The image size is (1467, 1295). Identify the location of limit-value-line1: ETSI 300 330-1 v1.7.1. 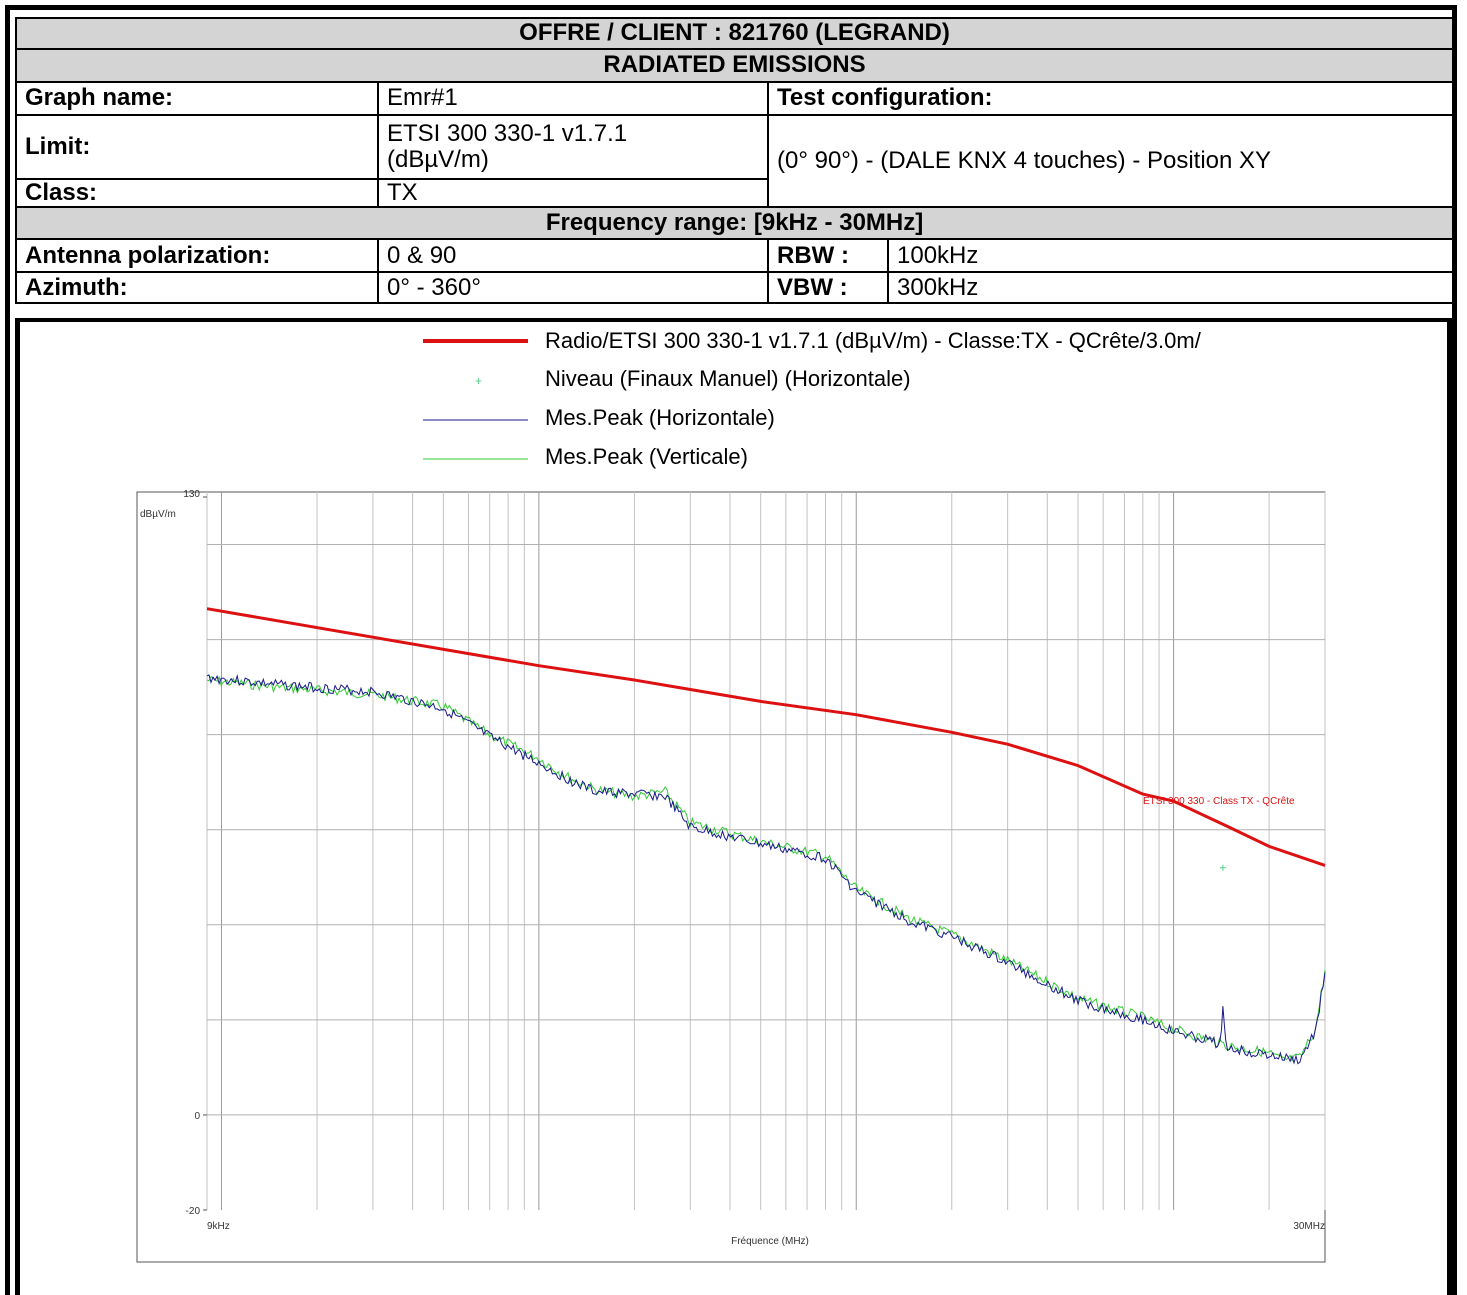
(507, 133).